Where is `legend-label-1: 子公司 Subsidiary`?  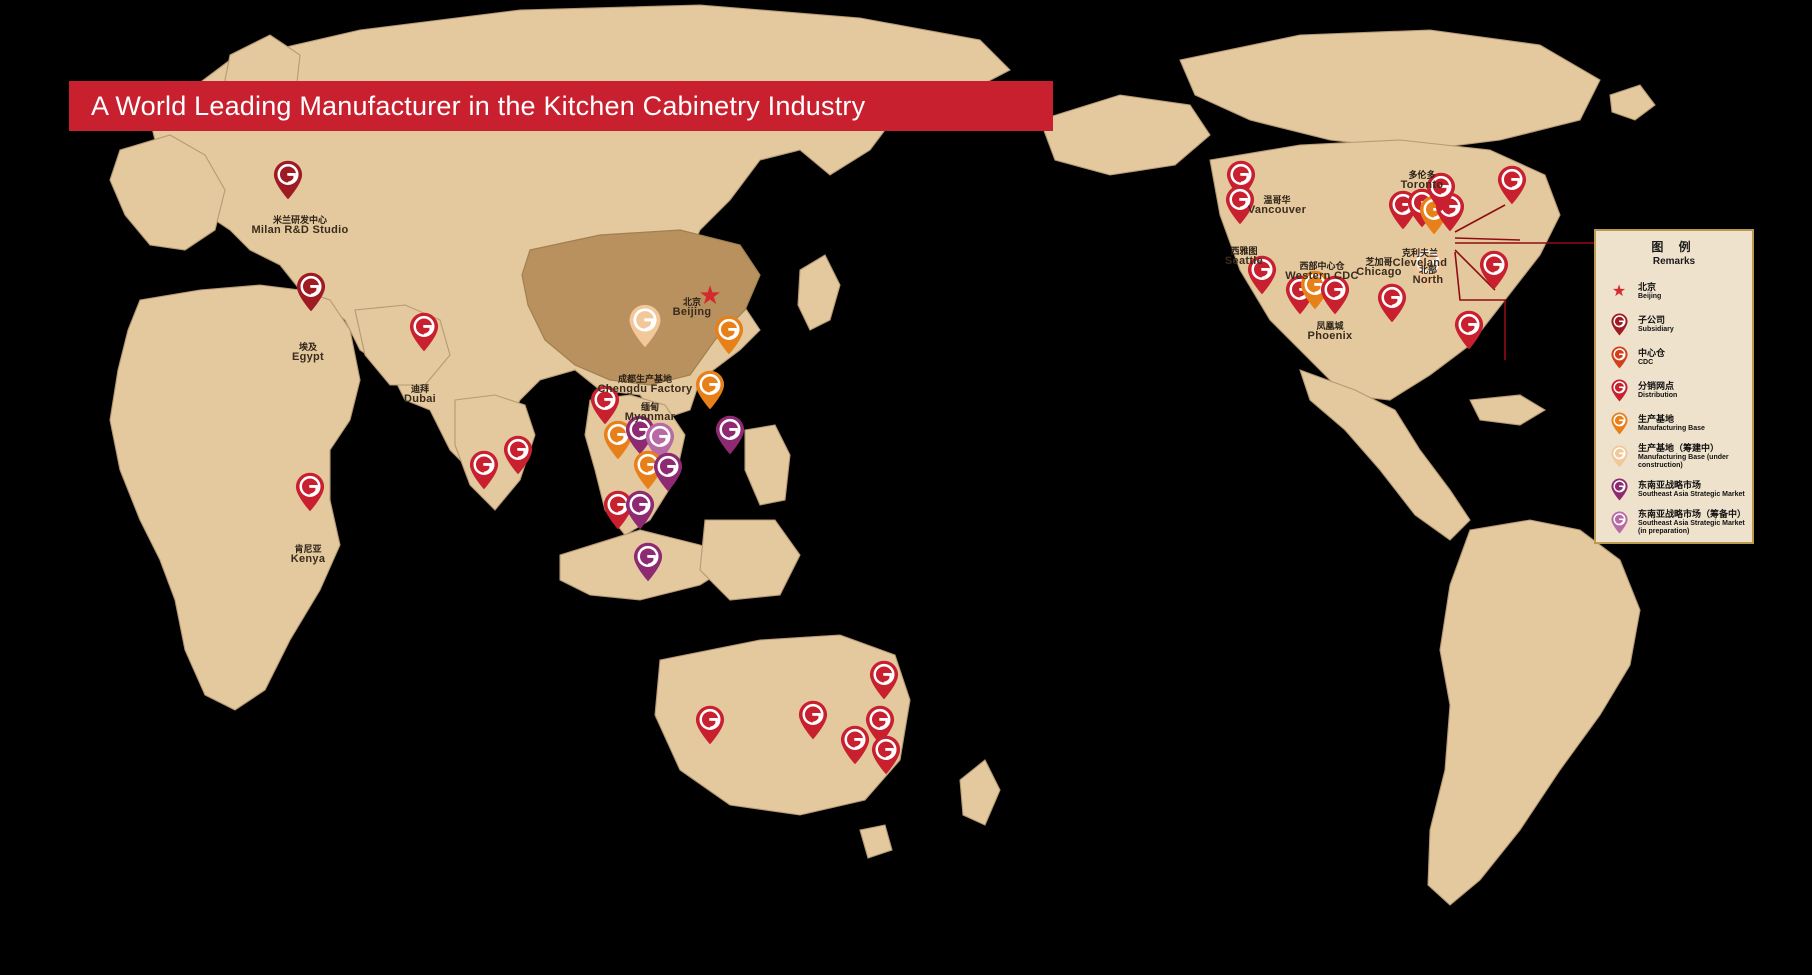 legend-label-1: 子公司 Subsidiary is located at coordinates (1654, 324).